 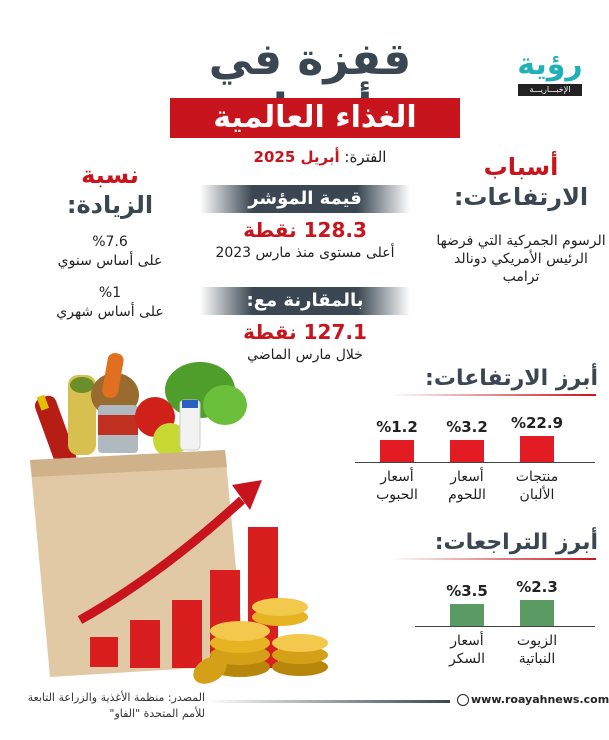 I want to click on comparison-value: 127.1 نقطة, so click(x=305, y=332).